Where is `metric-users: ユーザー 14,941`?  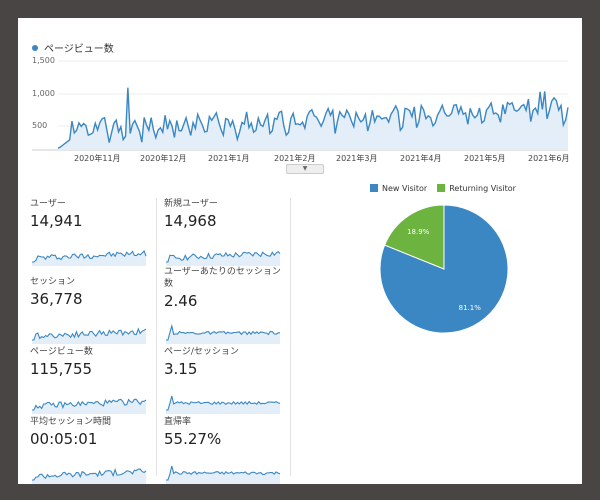 metric-users: ユーザー 14,941 is located at coordinates (89, 233).